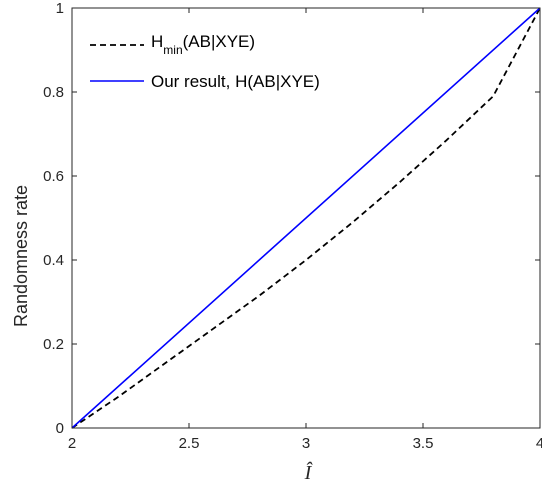  What do you see at coordinates (53, 92) in the screenshot?
I see `y-tick-label: 0.8` at bounding box center [53, 92].